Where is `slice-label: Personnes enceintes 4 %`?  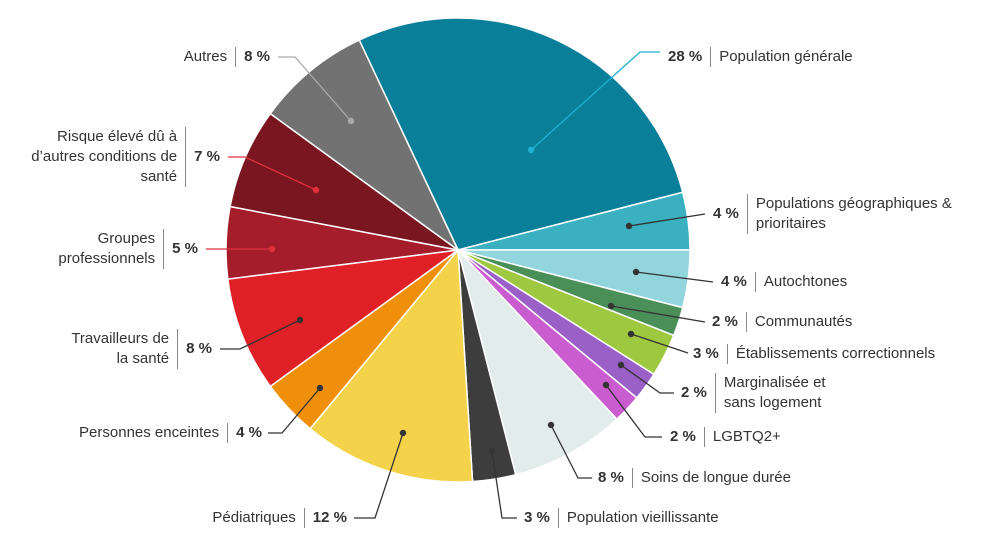 slice-label: Personnes enceintes 4 % is located at coordinates (170, 433).